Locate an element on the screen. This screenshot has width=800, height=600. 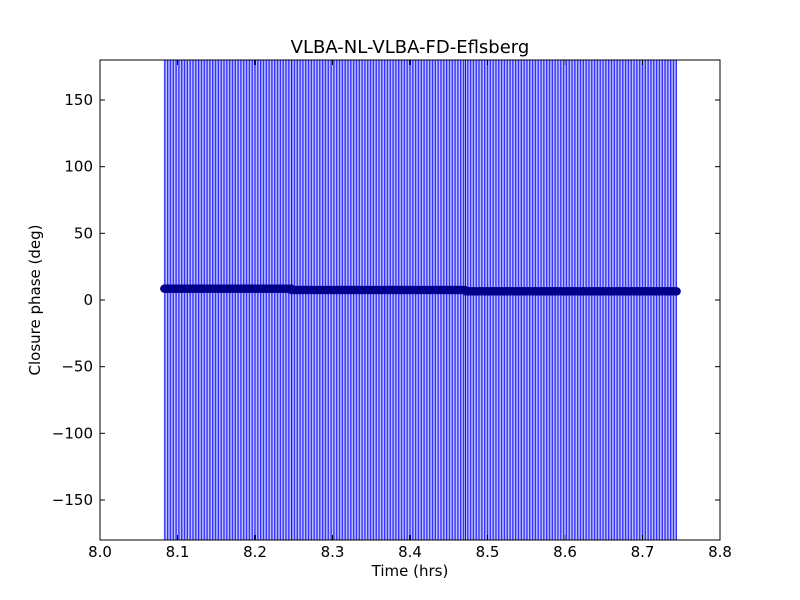
x-tick-label: 8.8 is located at coordinates (720, 552).